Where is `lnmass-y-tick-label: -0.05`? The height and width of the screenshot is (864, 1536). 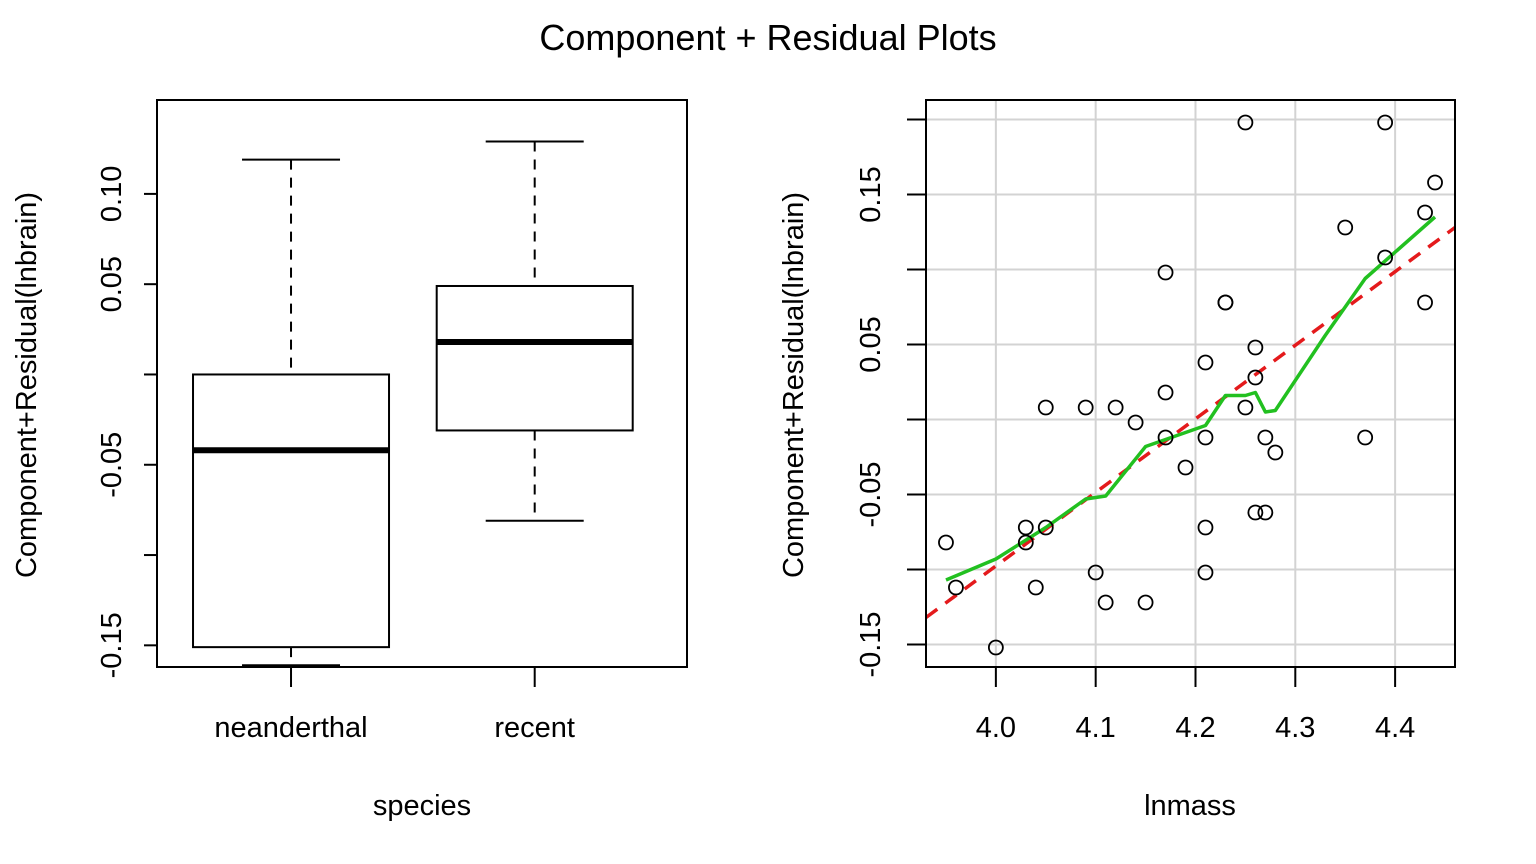
lnmass-y-tick-label: -0.05 is located at coordinates (871, 494).